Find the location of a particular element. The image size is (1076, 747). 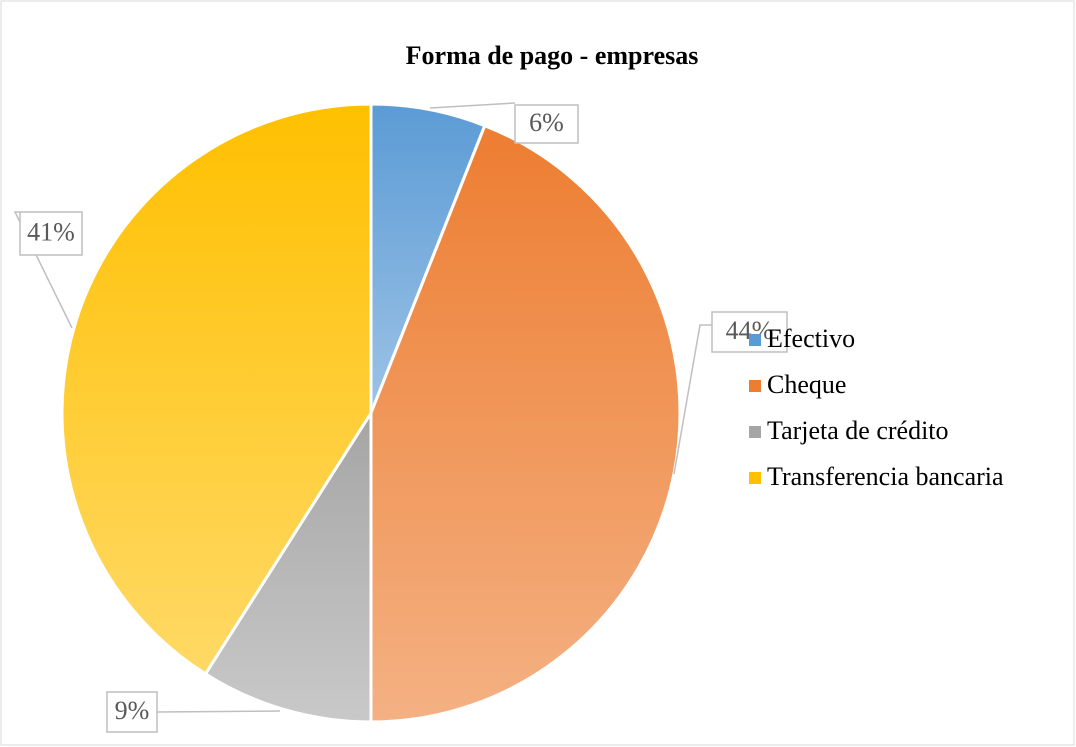

data-label: 9% is located at coordinates (132, 710).